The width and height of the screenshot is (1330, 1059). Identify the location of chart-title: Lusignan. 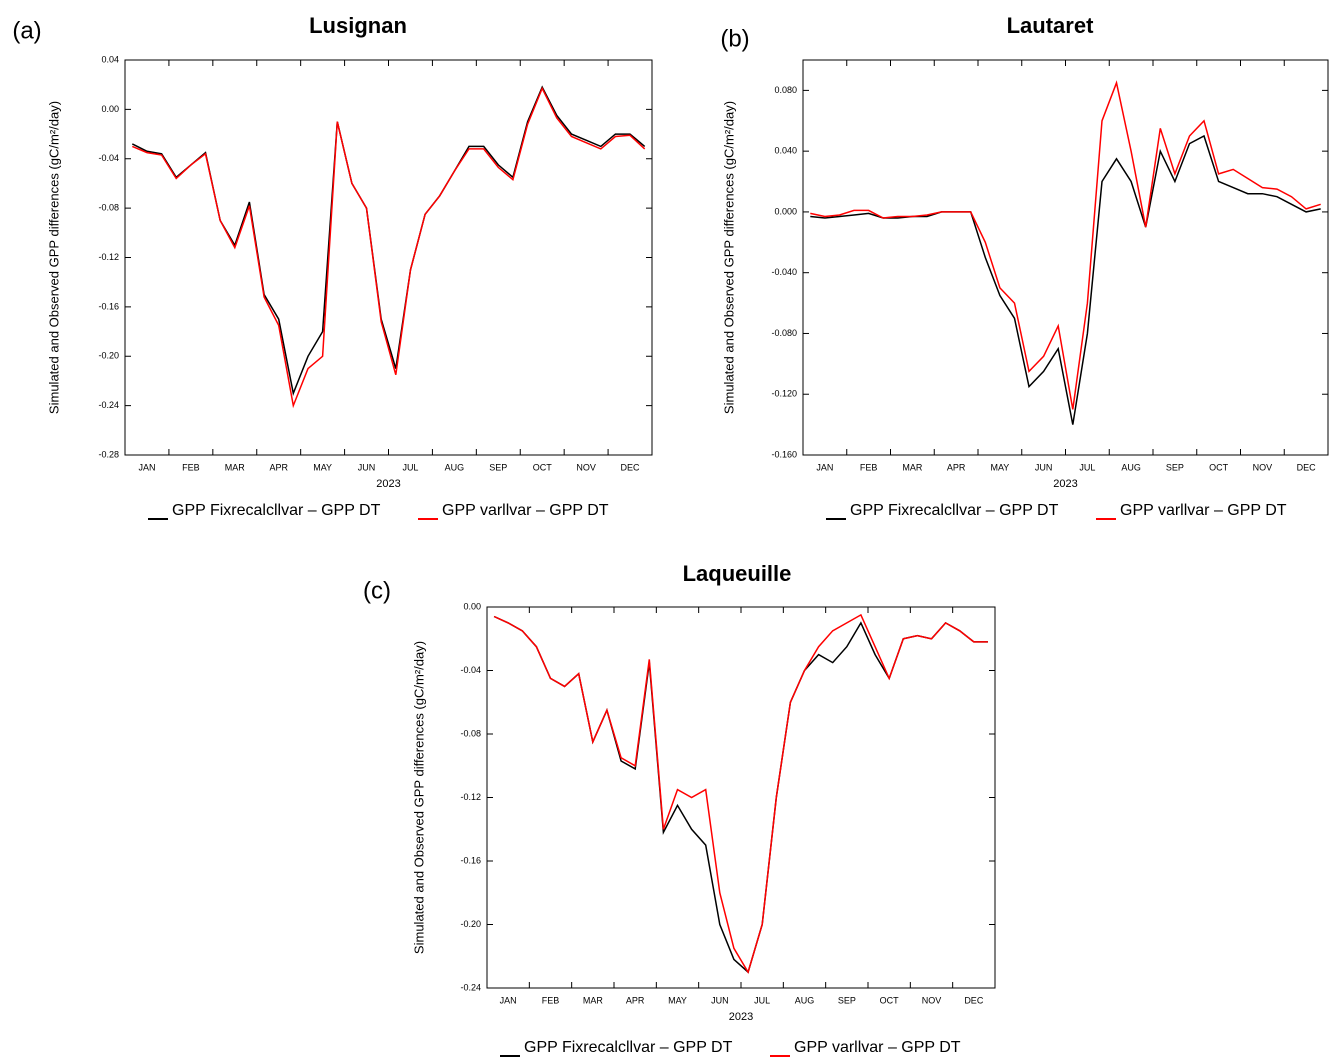
(358, 25).